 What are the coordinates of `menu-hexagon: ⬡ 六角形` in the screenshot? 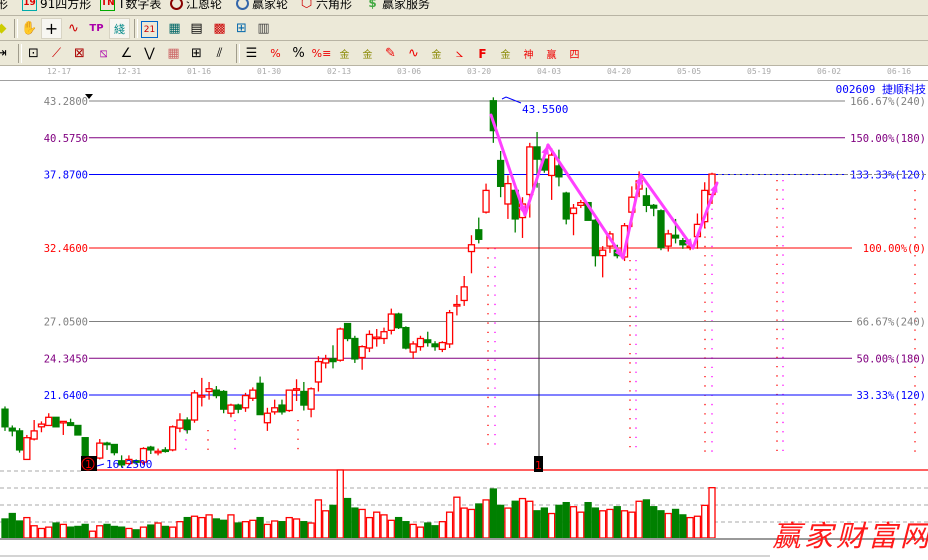 It's located at (326, 6).